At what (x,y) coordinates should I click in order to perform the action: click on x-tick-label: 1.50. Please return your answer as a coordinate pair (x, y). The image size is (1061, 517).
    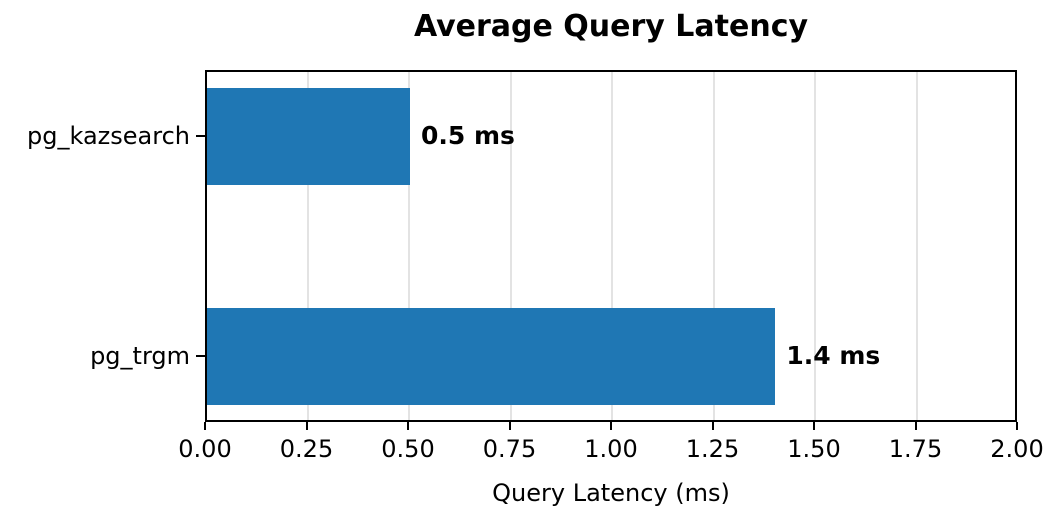
    Looking at the image, I should click on (814, 449).